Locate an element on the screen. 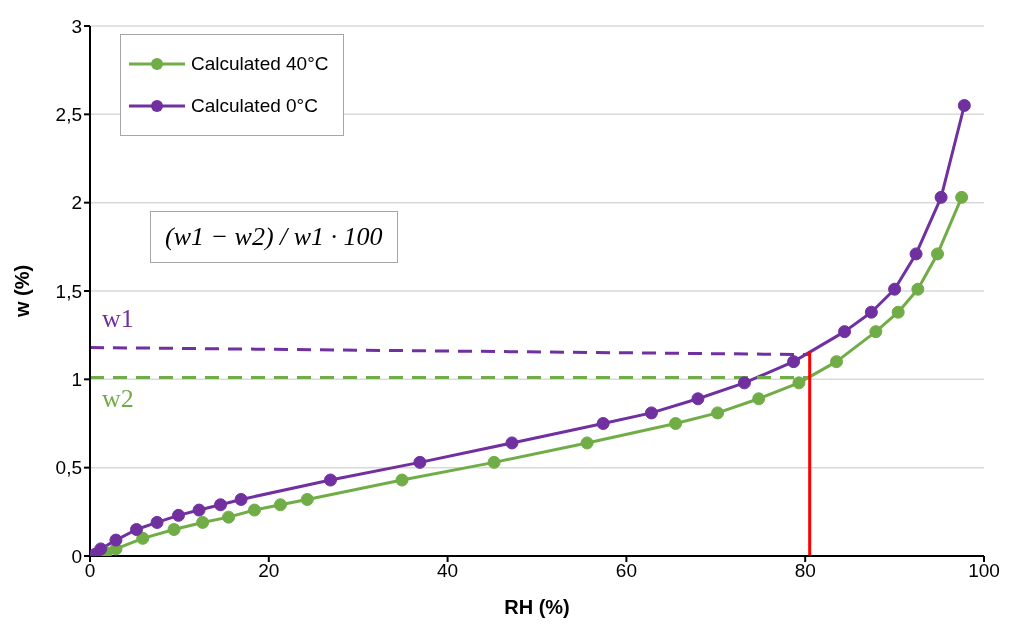  y-tick-label: 2 is located at coordinates (76, 203).